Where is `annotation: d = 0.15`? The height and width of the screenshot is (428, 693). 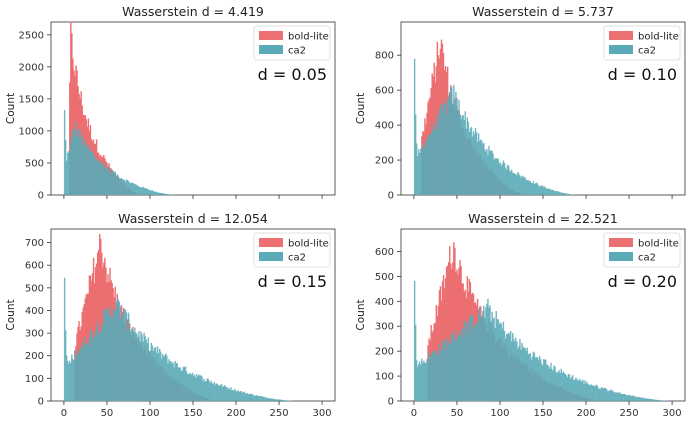
annotation: d = 0.15 is located at coordinates (292, 281).